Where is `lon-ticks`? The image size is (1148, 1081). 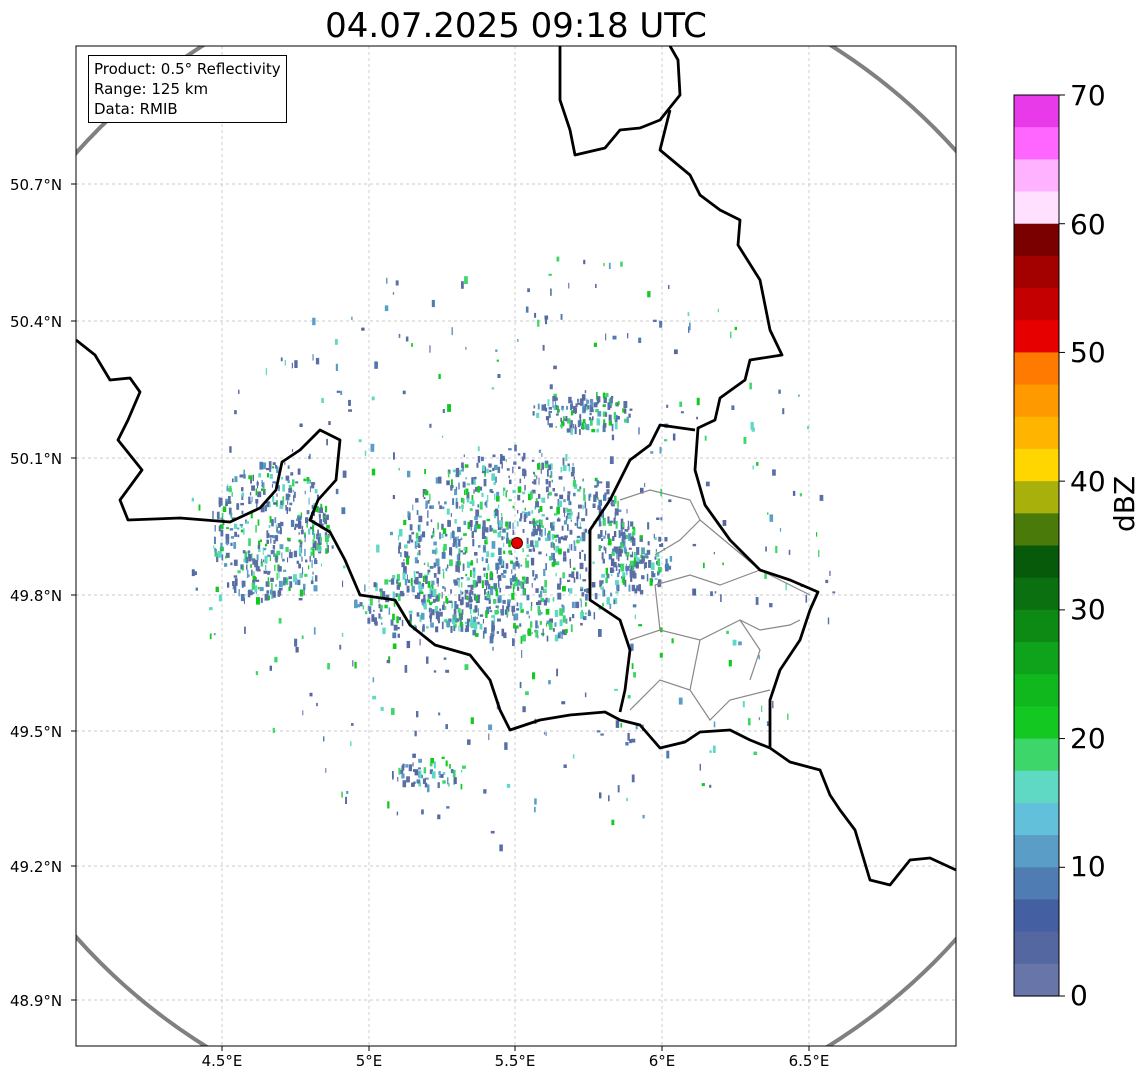
lon-ticks is located at coordinates (515, 1048).